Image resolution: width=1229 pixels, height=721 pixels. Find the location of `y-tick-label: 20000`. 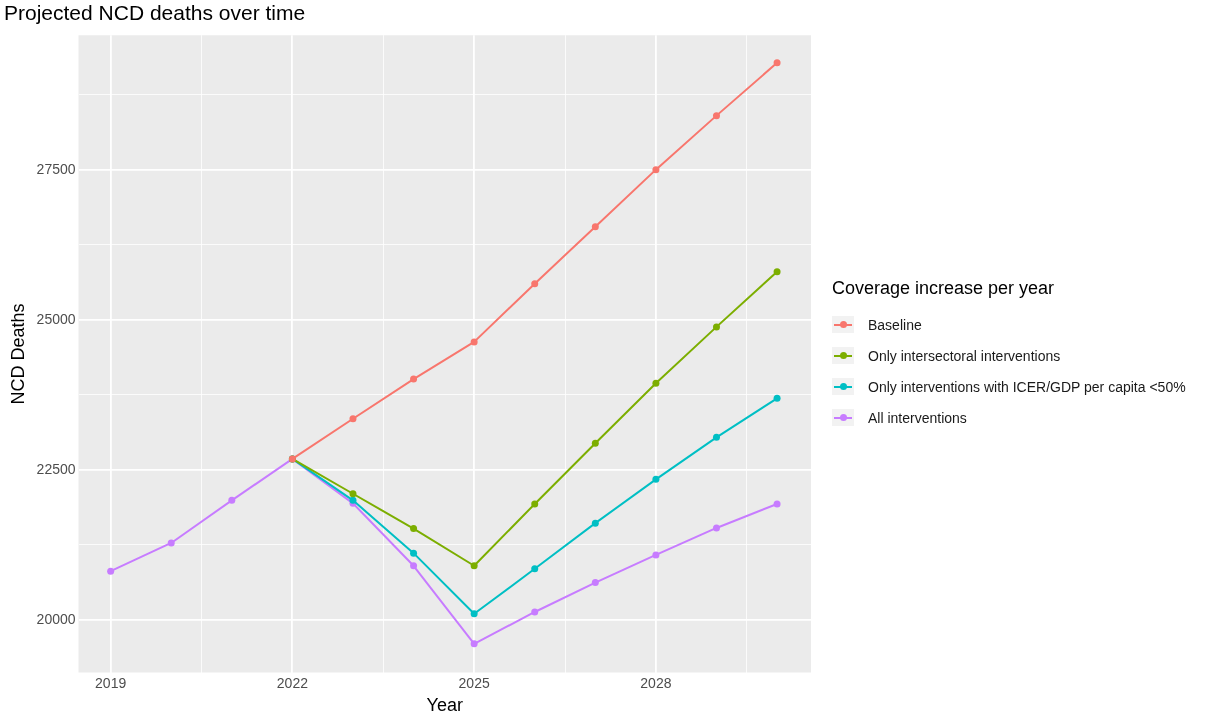

y-tick-label: 20000 is located at coordinates (56, 618).